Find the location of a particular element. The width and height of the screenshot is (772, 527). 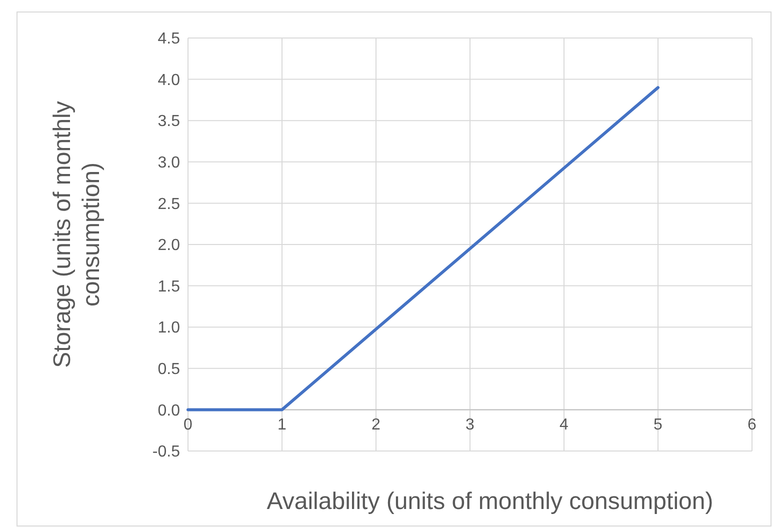

y-tick-label: -0.5 is located at coordinates (166, 452).